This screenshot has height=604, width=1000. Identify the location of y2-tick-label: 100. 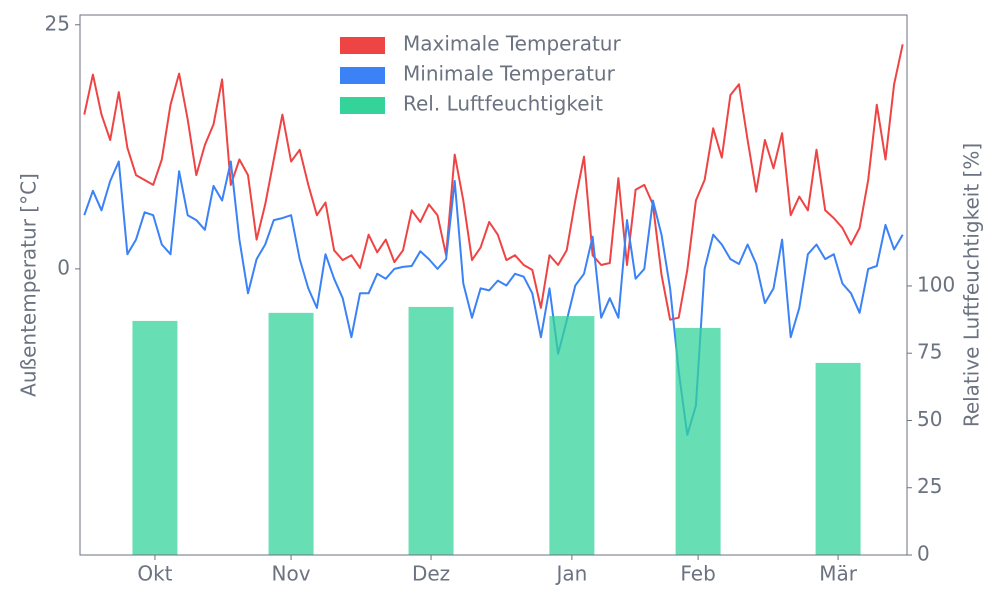
(936, 284).